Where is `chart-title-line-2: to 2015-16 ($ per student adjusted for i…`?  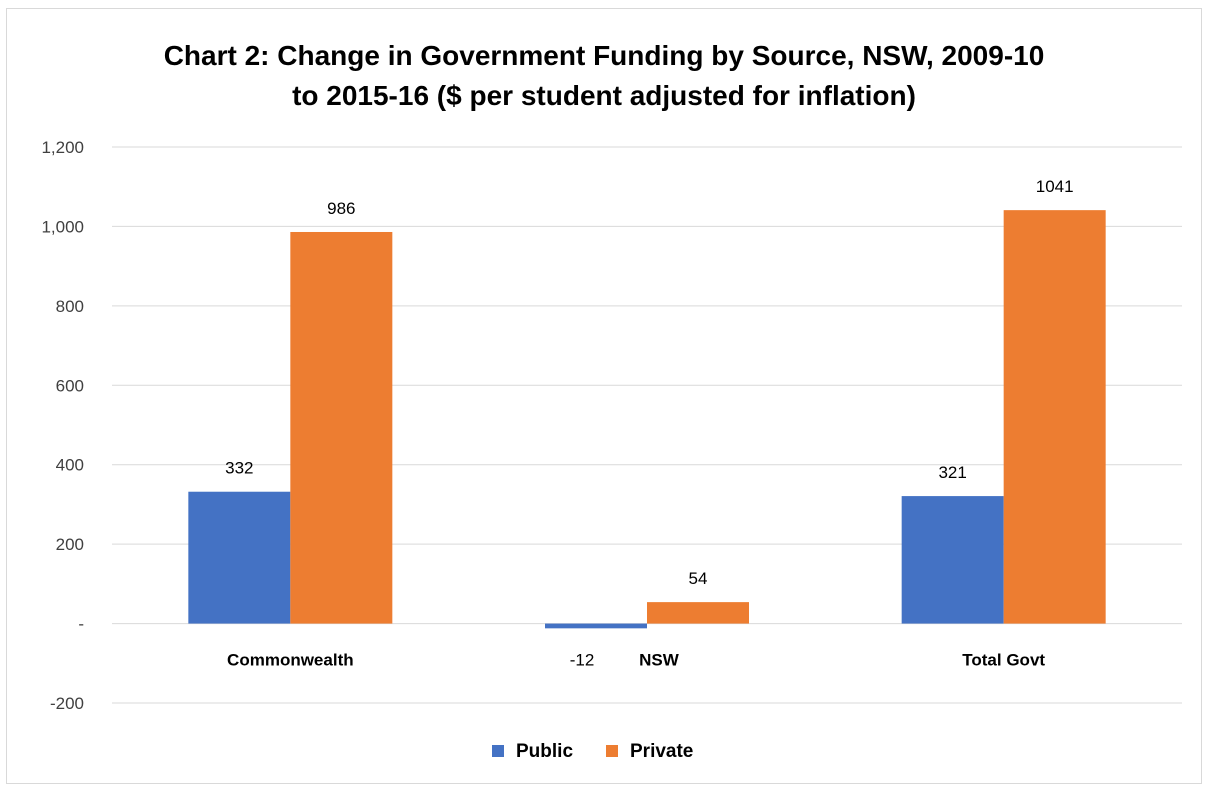 chart-title-line-2: to 2015-16 ($ per student adjusted for i… is located at coordinates (604, 95).